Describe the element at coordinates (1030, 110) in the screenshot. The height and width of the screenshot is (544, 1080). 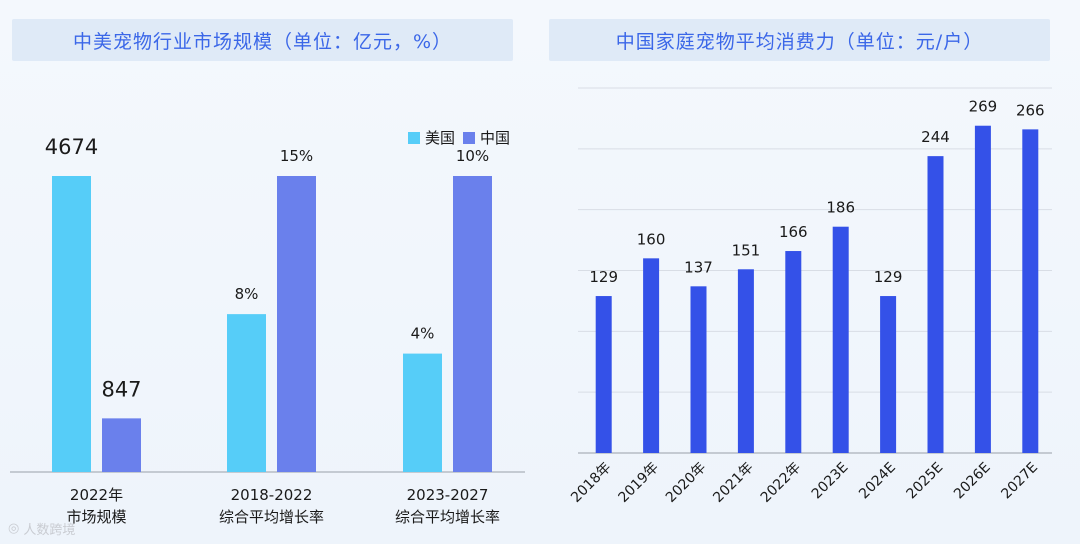
I see `right-data-label-9: 266` at that location.